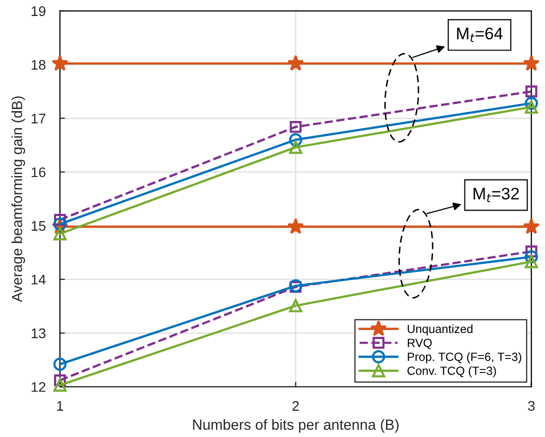 This screenshot has height=437, width=545. I want to click on legend-label: Conv. TCQ (T=3), so click(451, 372).